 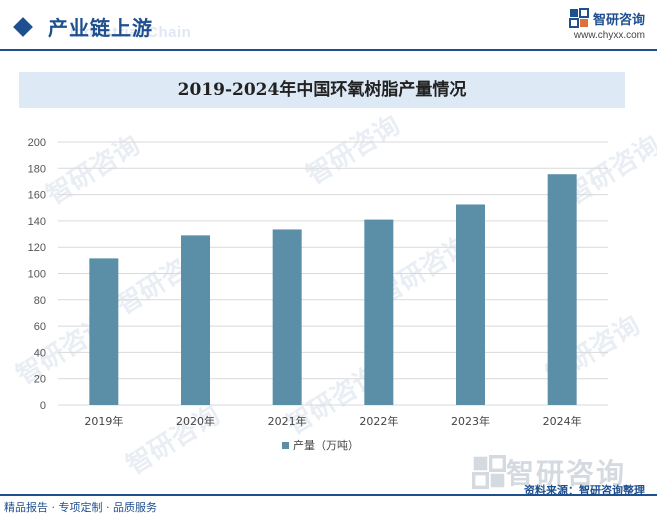 What do you see at coordinates (40, 301) in the screenshot?
I see `y-tick-label: 80` at bounding box center [40, 301].